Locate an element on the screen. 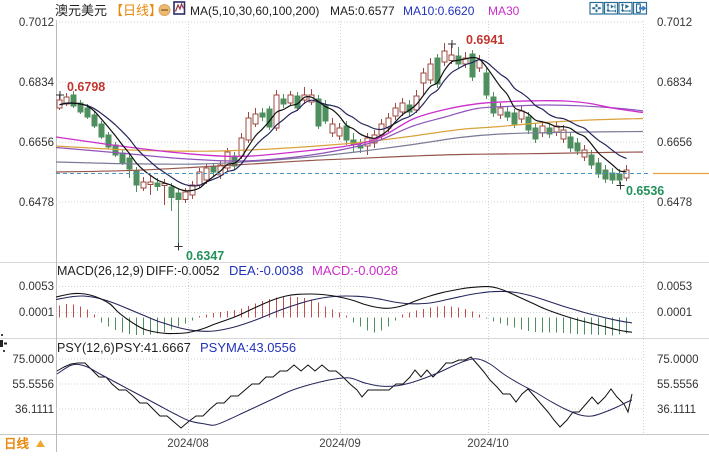 This screenshot has width=709, height=457. svg-text: PSYMA:43.0556 is located at coordinates (248, 347).